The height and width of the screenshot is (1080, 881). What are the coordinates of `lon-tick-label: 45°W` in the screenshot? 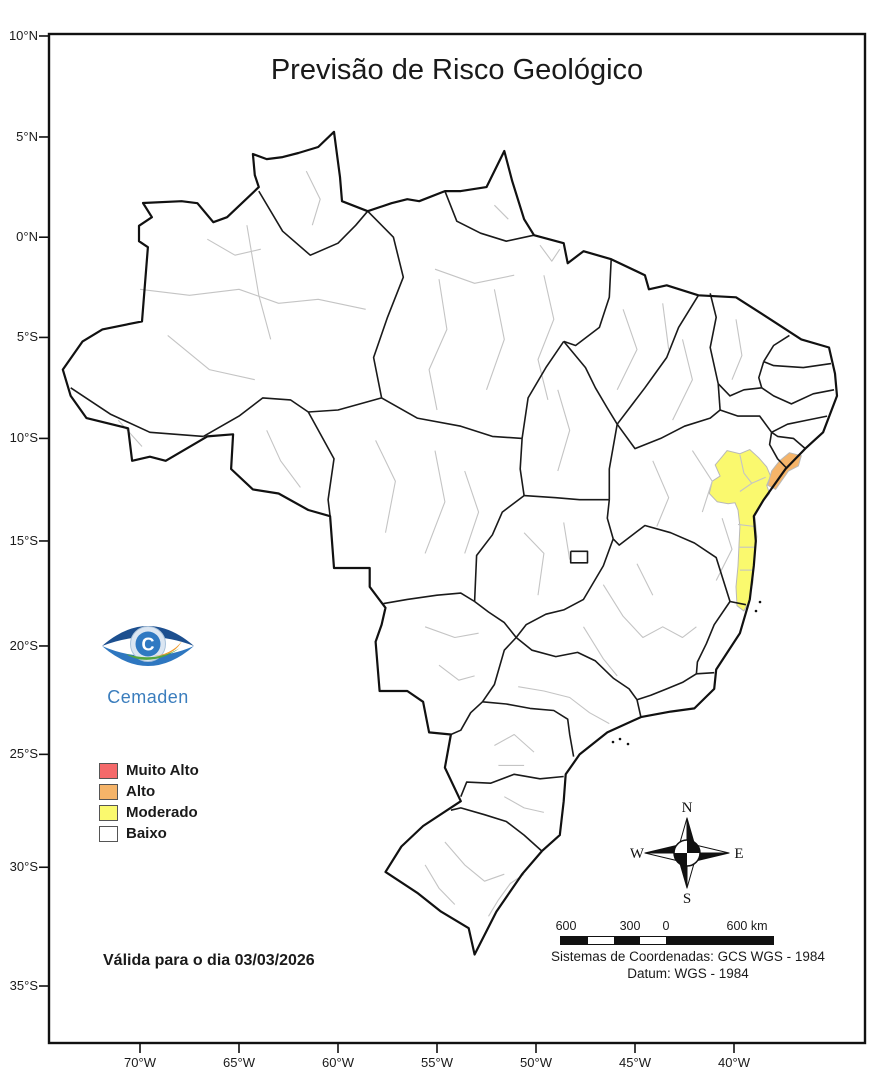 It's located at (635, 1062).